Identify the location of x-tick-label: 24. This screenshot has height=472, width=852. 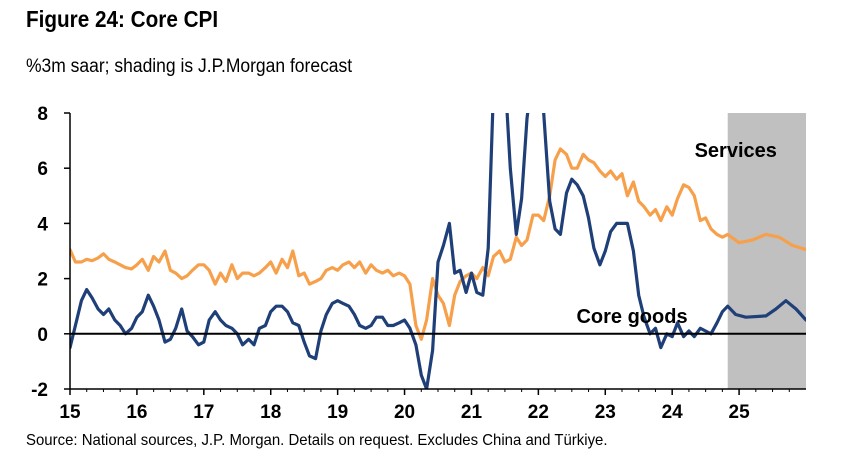
(673, 412).